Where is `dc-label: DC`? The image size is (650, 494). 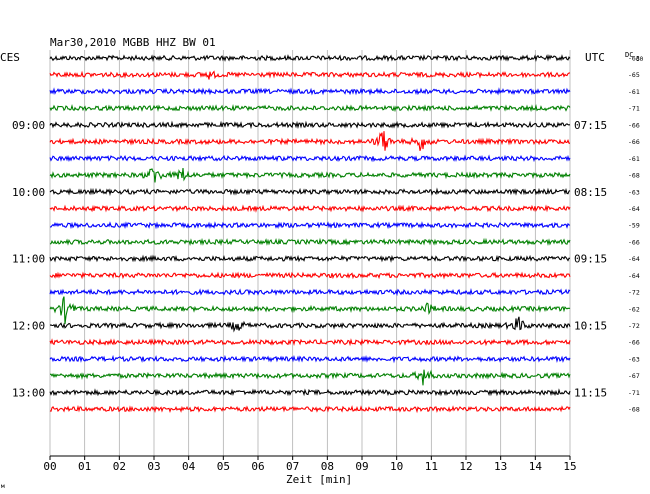 dc-label: DC is located at coordinates (629, 55).